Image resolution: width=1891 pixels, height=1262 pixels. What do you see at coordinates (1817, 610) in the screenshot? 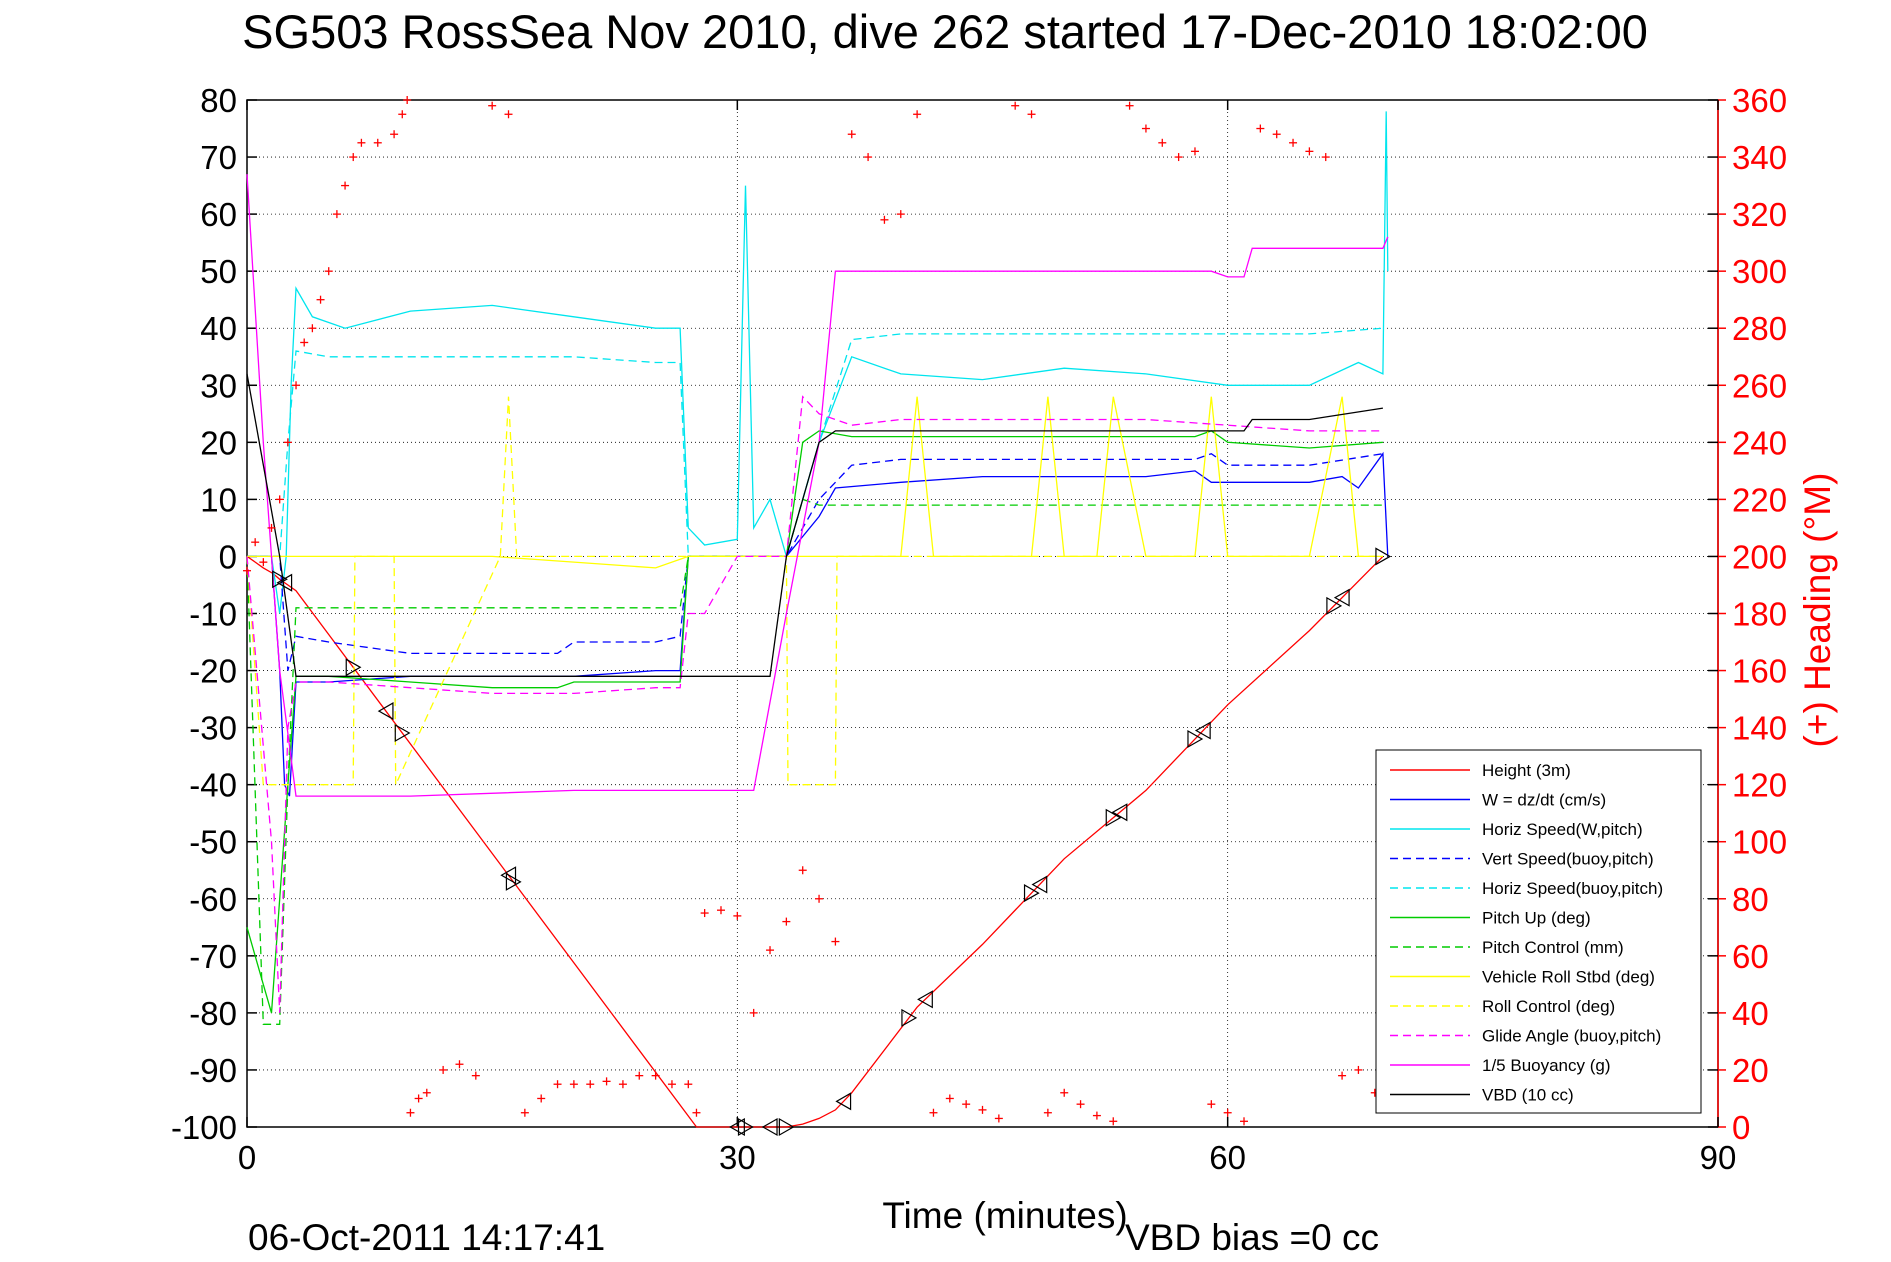
I see `y-axis-right-label: (+) Heading (°M)` at bounding box center [1817, 610].